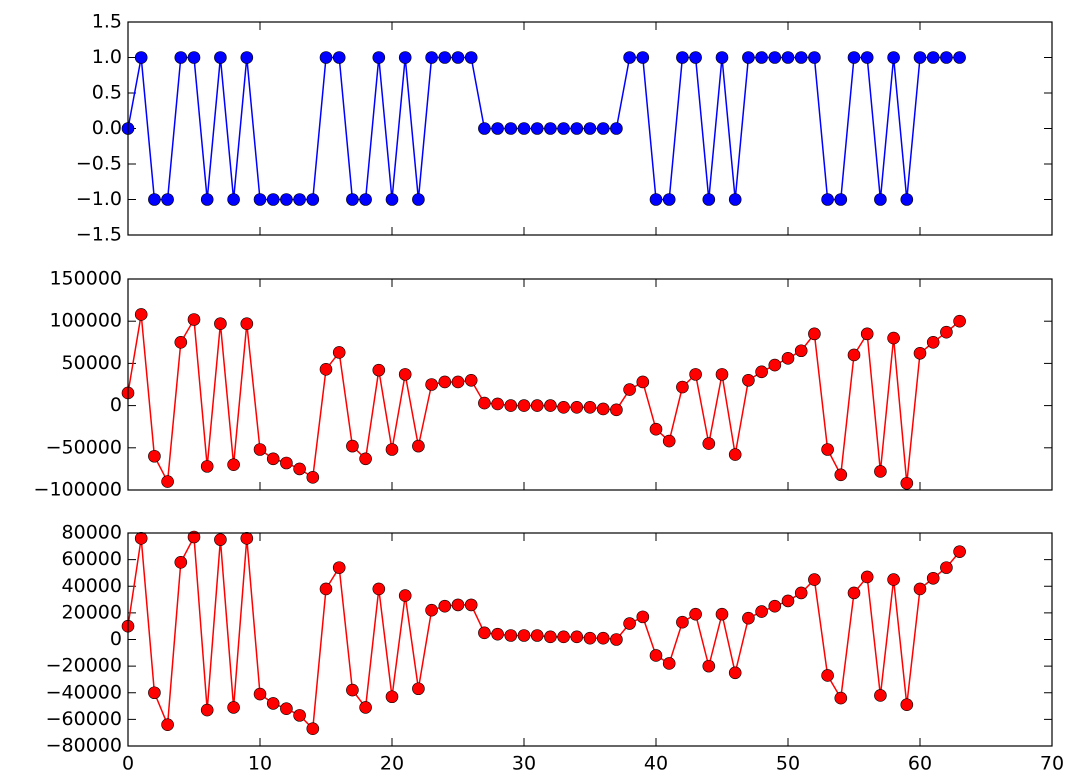 The height and width of the screenshot is (783, 1085). Describe the element at coordinates (99, 199) in the screenshot. I see `y-tick-label: −1.0` at that location.